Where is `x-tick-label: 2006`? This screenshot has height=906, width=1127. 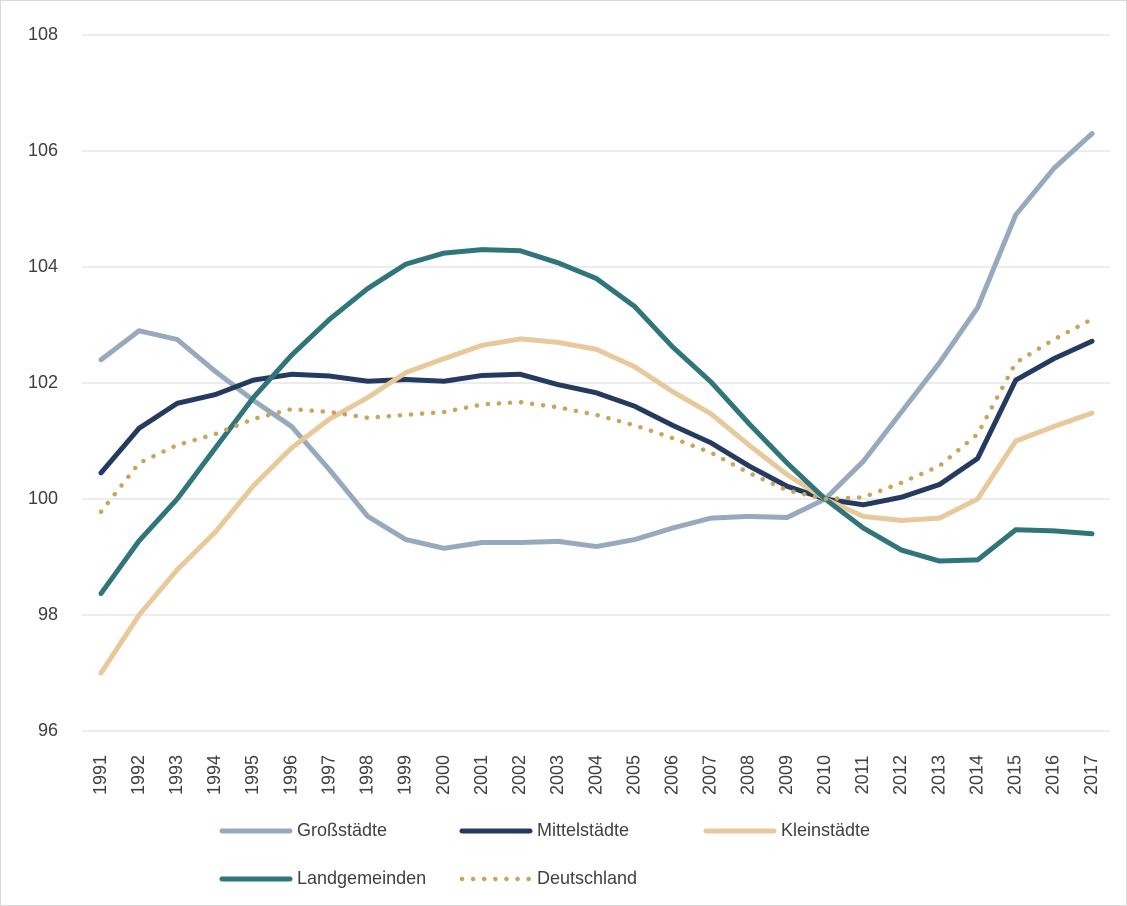
x-tick-label: 2006 is located at coordinates (671, 775).